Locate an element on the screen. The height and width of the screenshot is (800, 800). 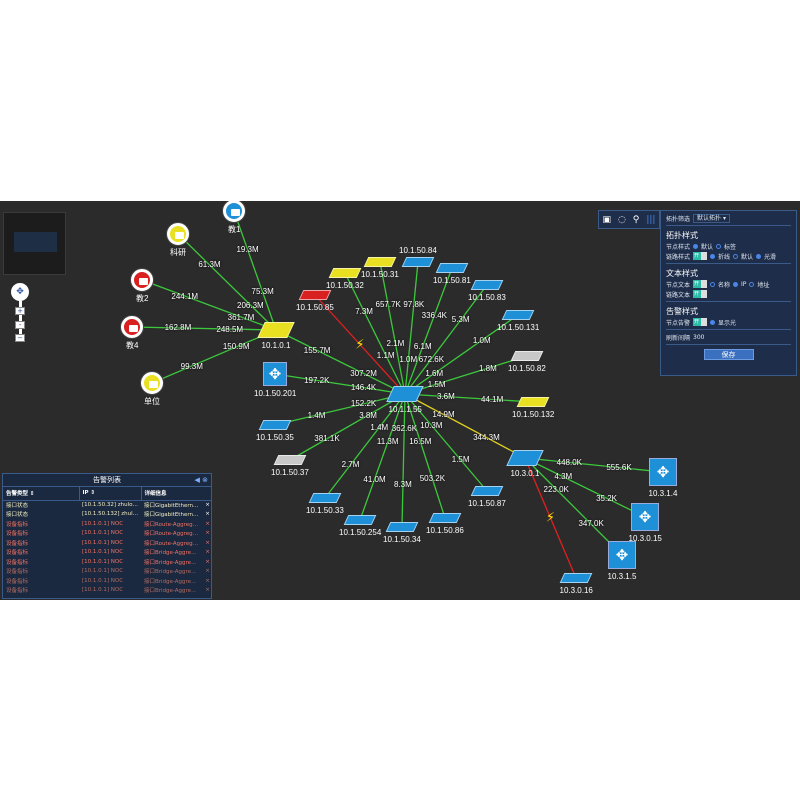
pan-control-icon: ✥ is located at coordinates (20, 292).